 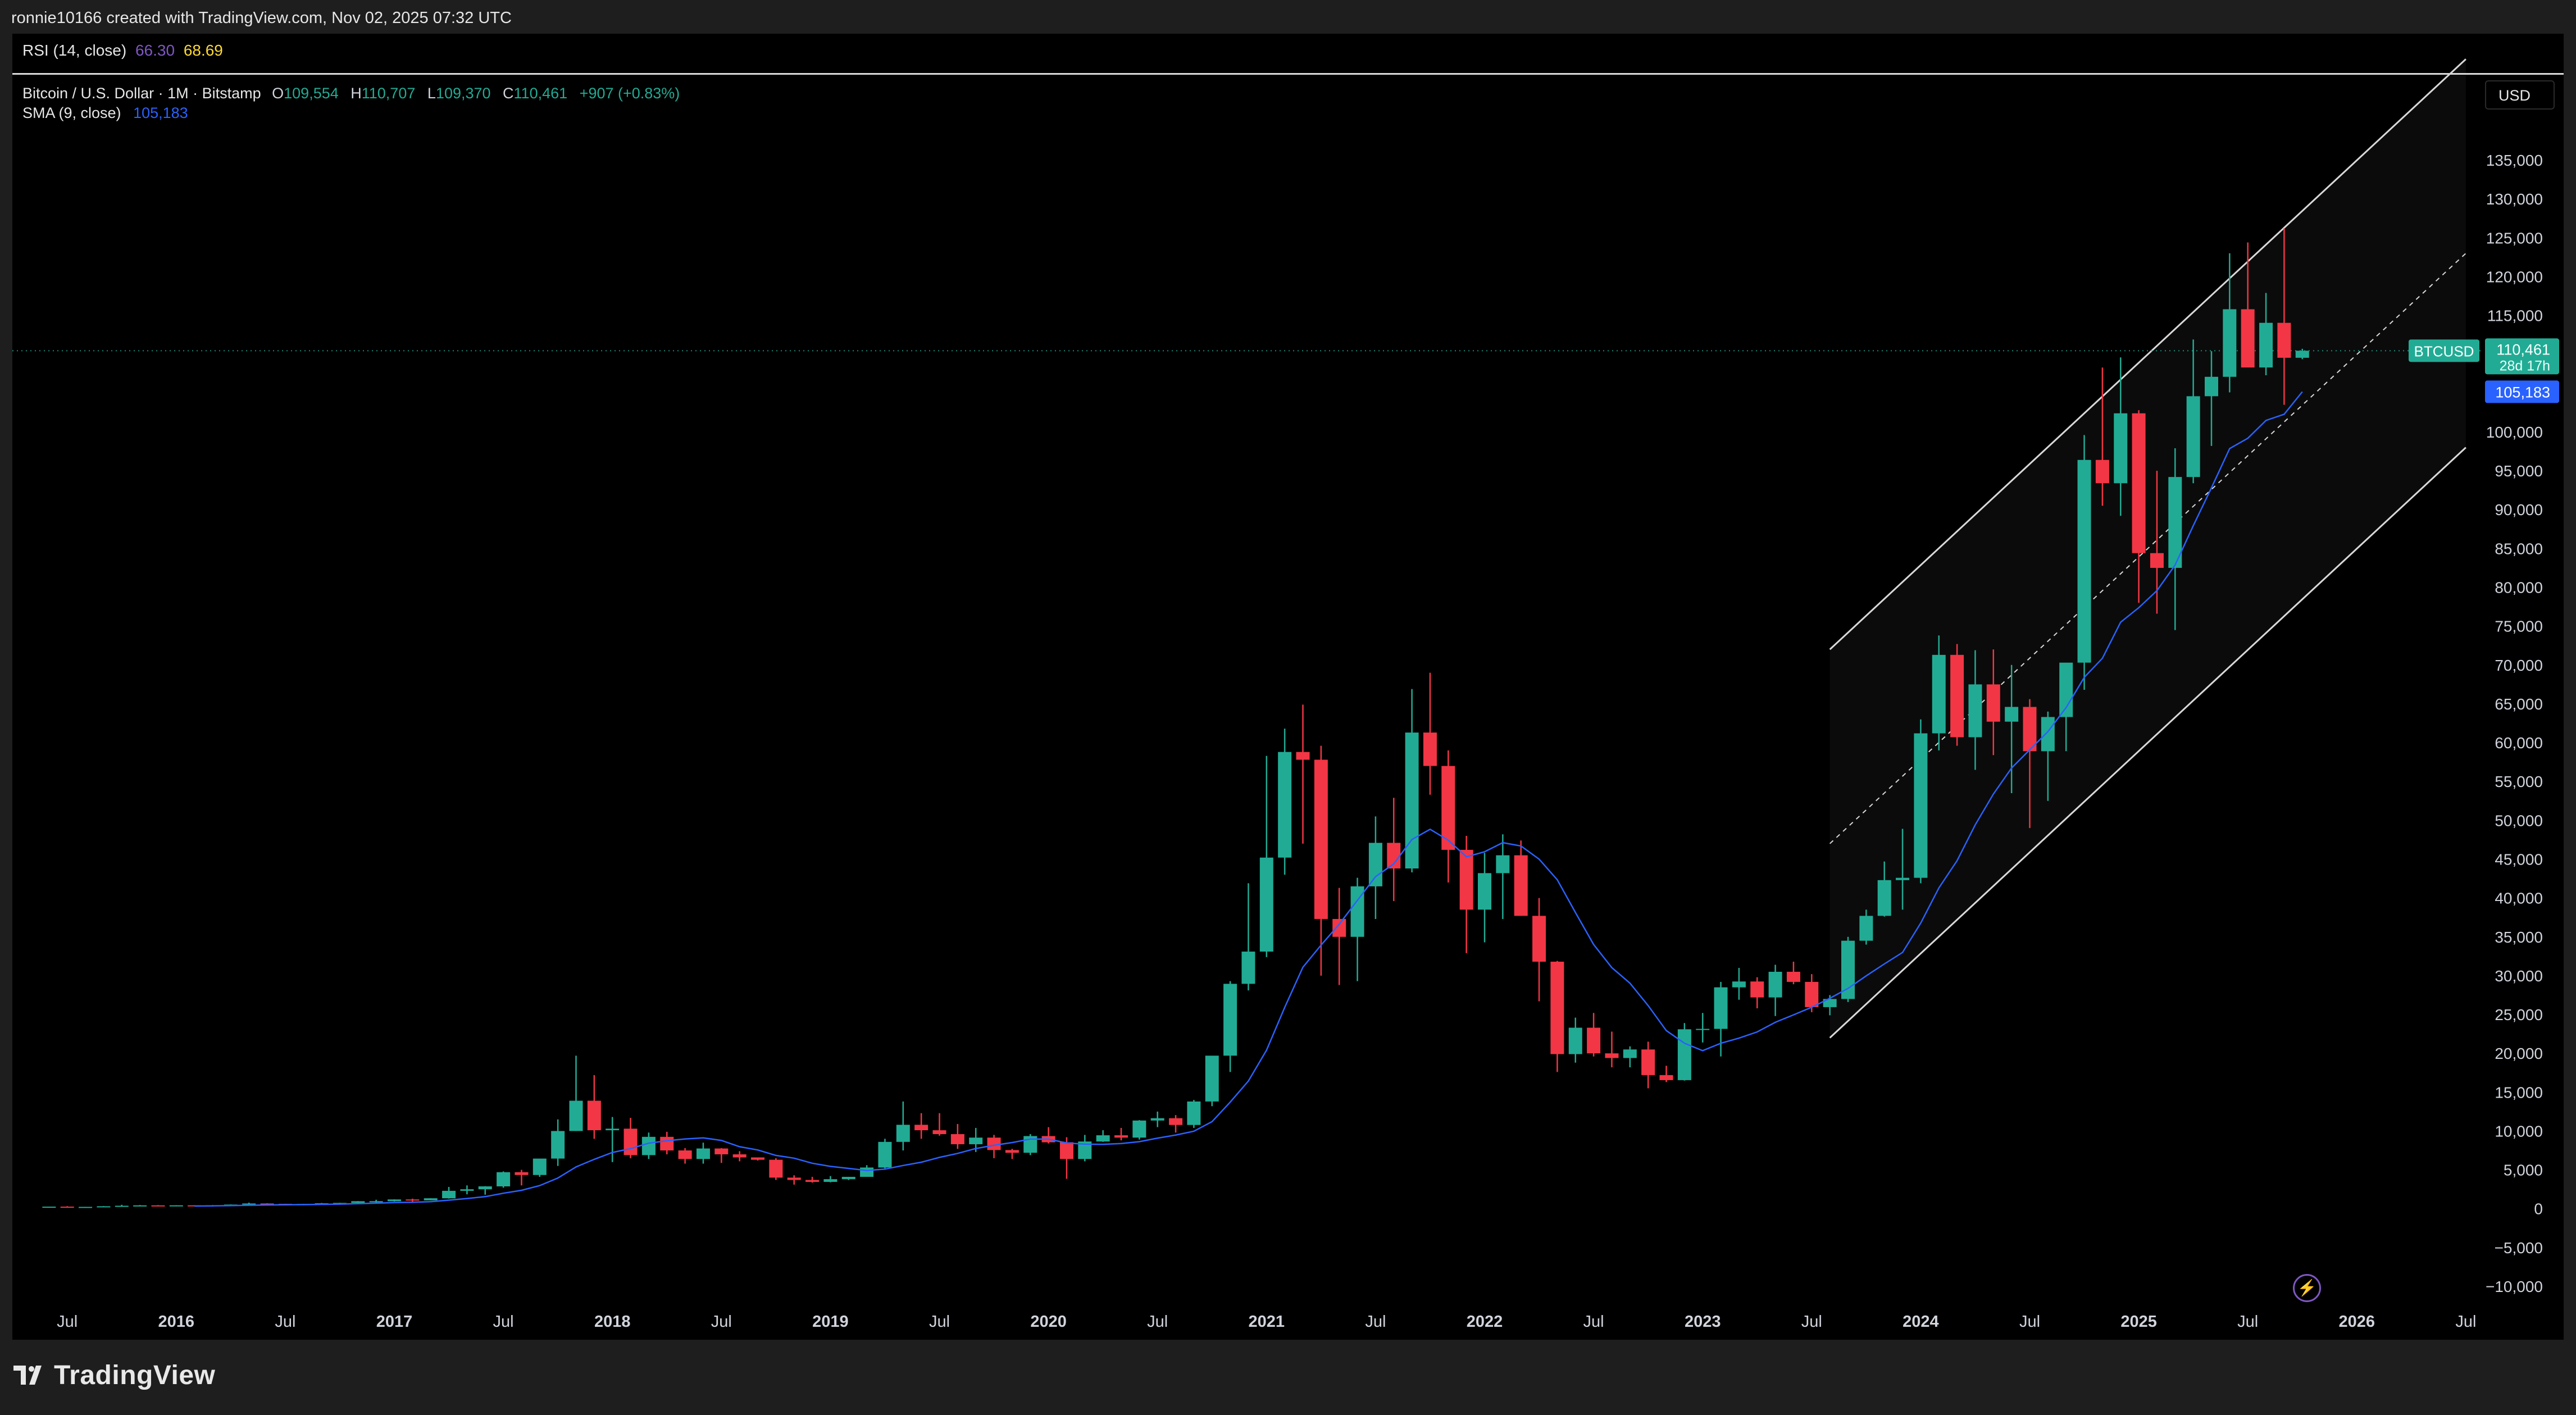 What do you see at coordinates (141, 93) in the screenshot?
I see `symbol-title: Bitcoin / U.S. Dollar · 1M · Bitstamp` at bounding box center [141, 93].